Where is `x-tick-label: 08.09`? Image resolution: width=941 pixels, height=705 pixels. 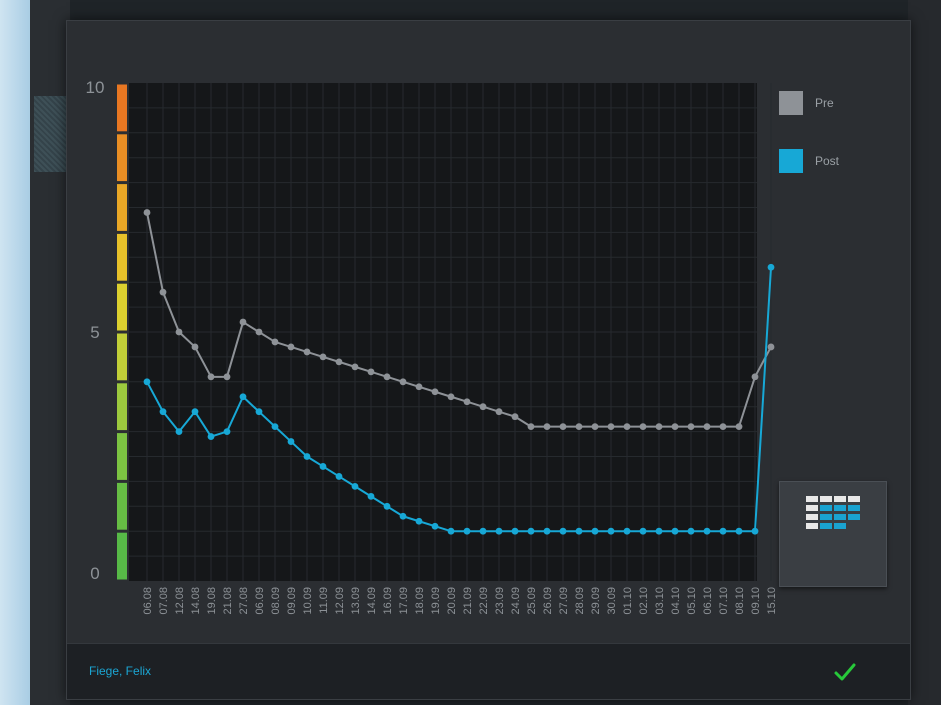 x-tick-label: 08.09 is located at coordinates (276, 601).